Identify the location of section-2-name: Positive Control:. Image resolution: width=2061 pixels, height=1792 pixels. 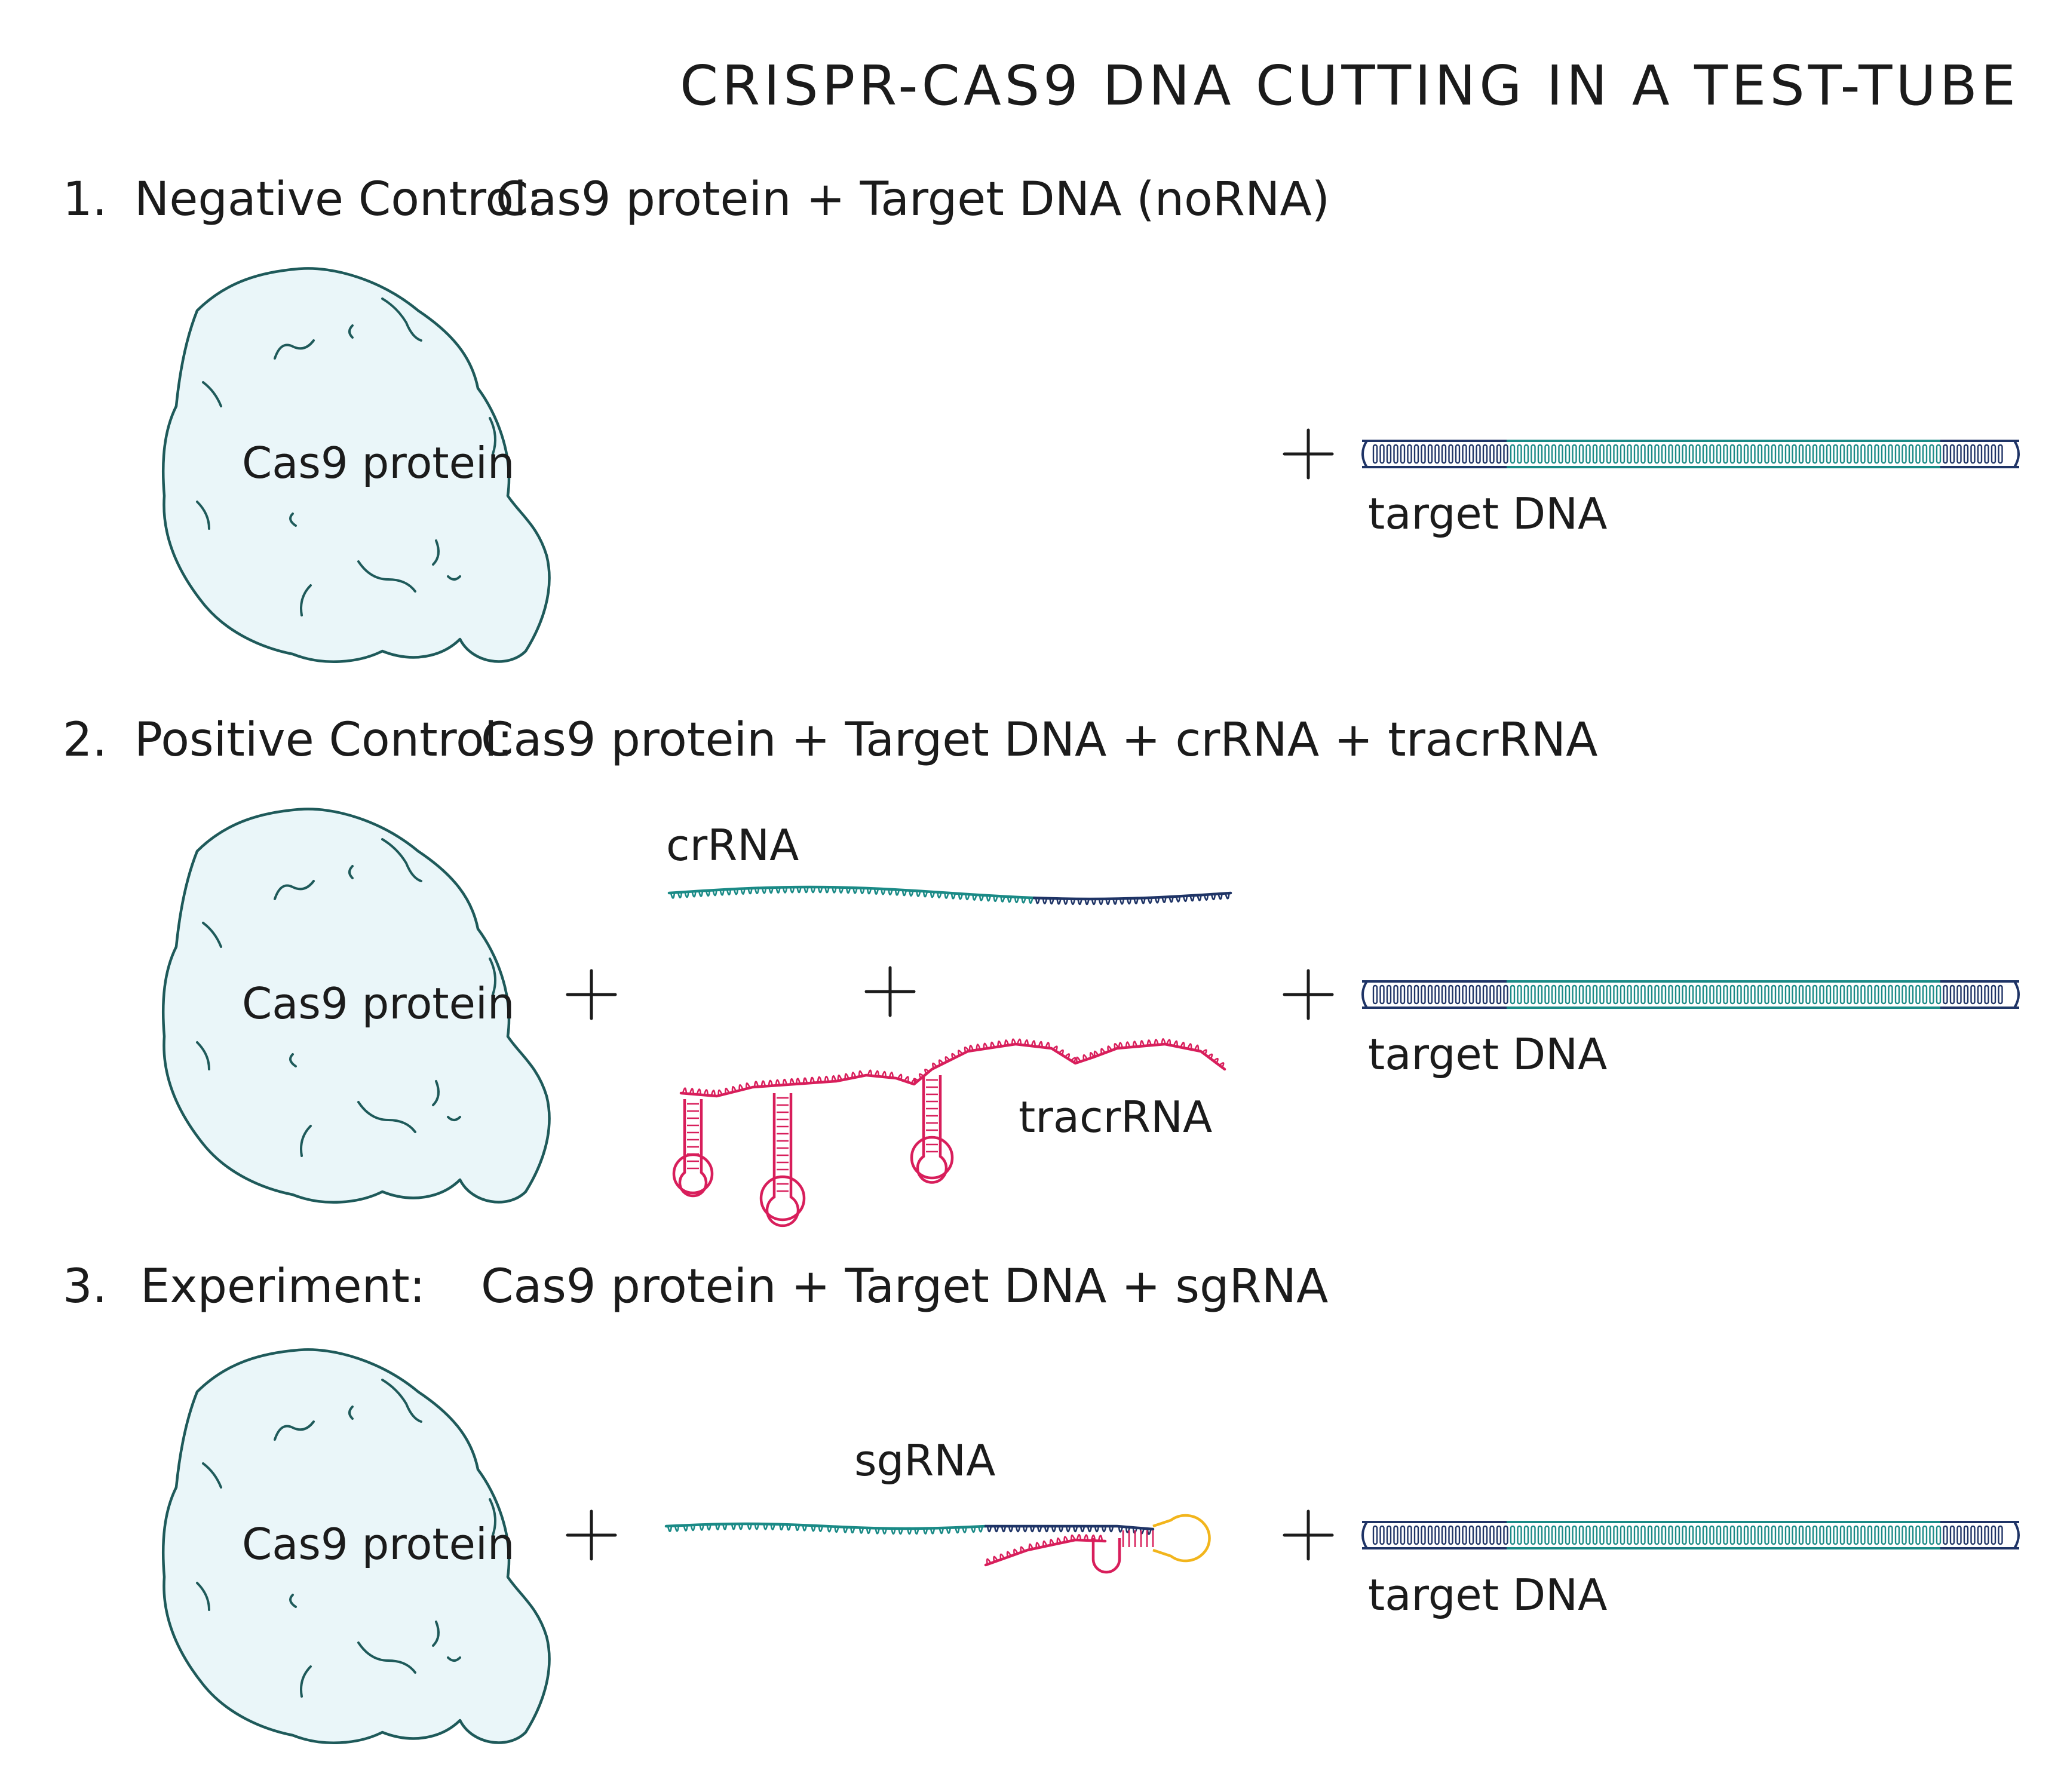
(323, 740).